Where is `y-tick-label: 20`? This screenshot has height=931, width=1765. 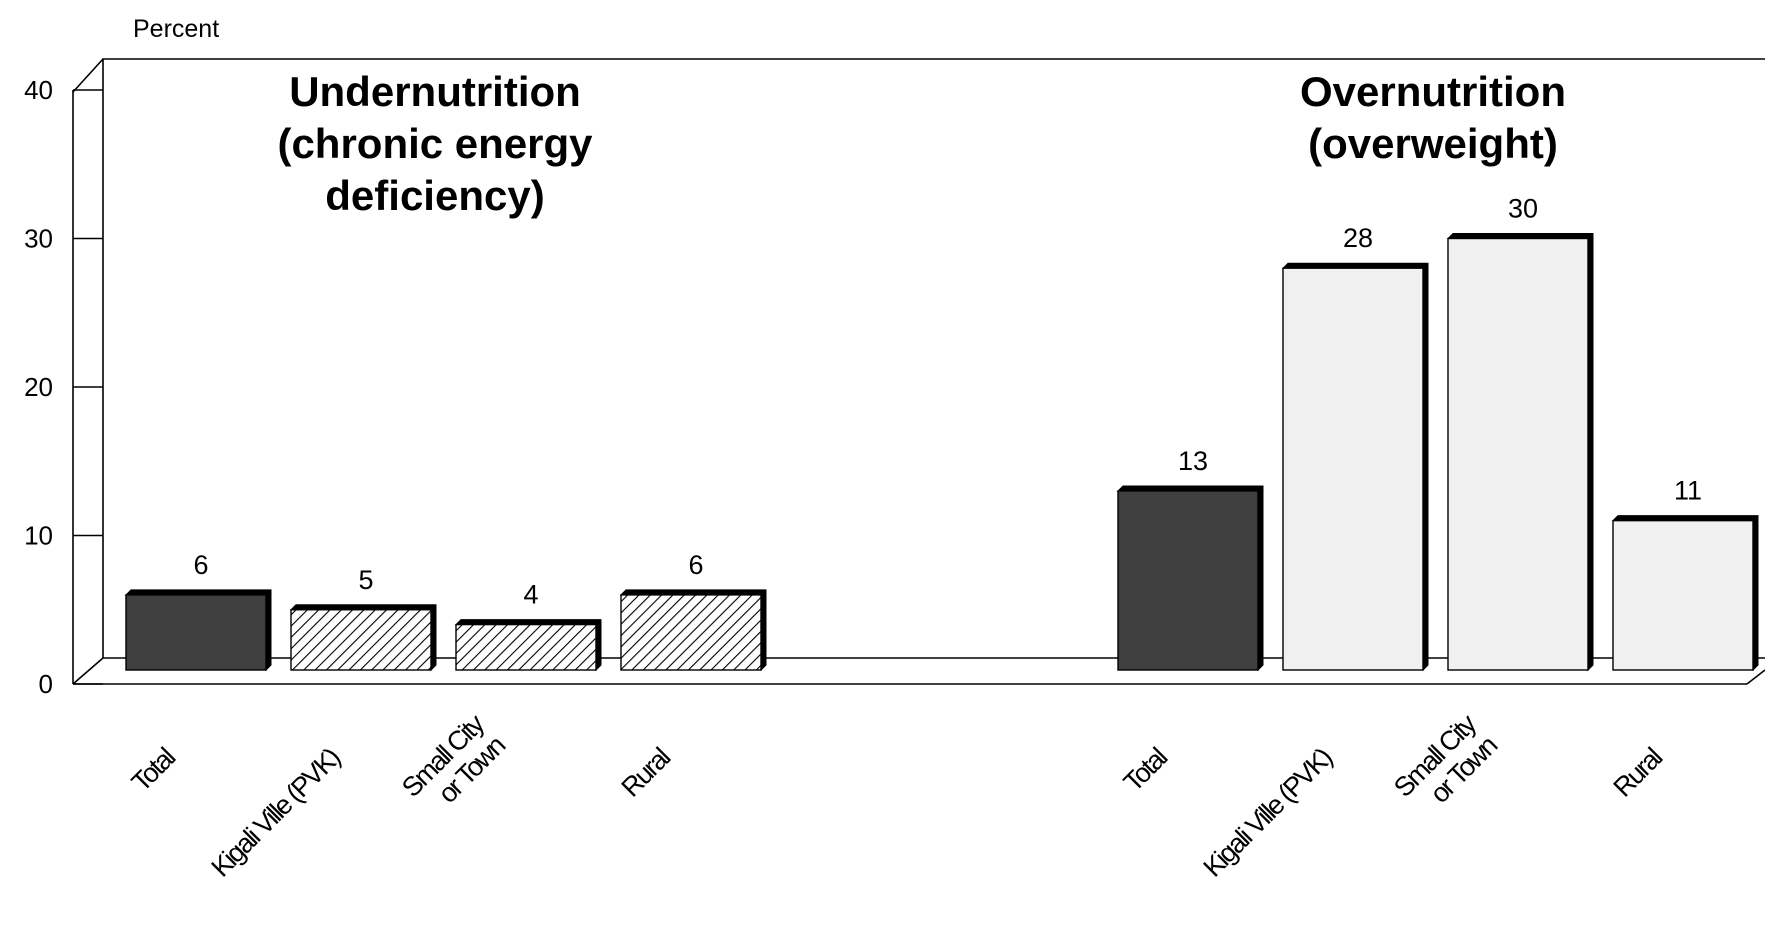
y-tick-label: 20 is located at coordinates (38, 387).